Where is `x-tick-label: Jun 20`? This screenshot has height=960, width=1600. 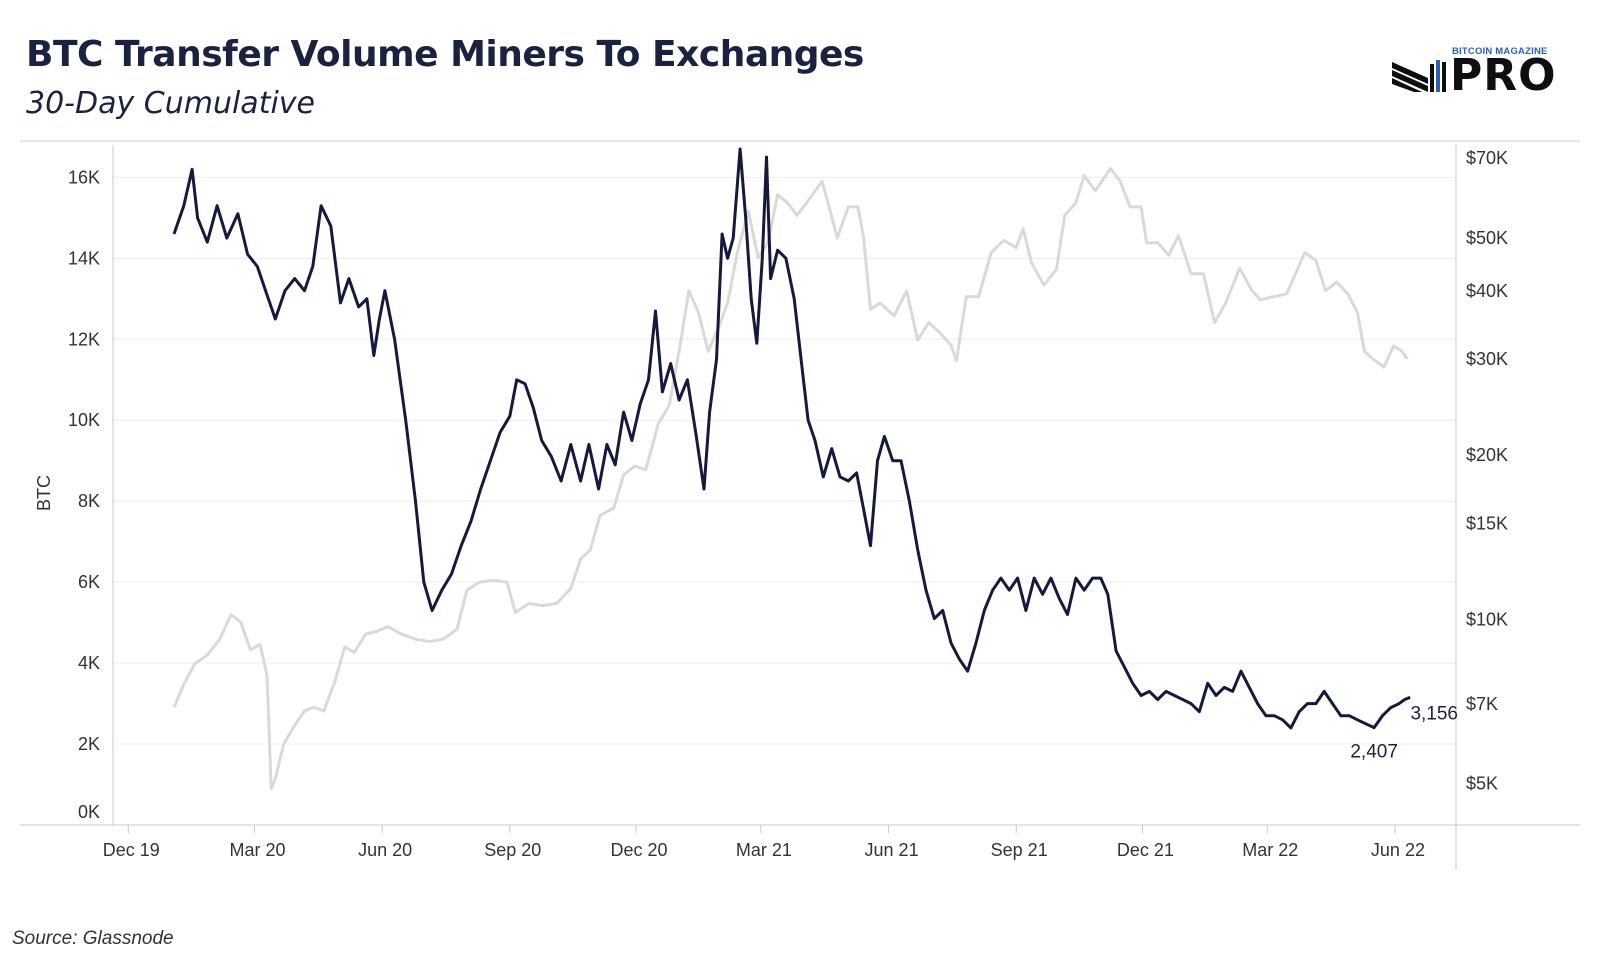 x-tick-label: Jun 20 is located at coordinates (385, 850).